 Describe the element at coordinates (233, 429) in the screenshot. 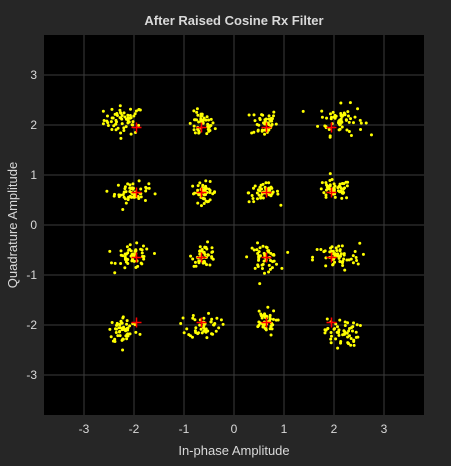

I see `x-tick-labels: -3 -2 -1 0 1 2 3` at that location.